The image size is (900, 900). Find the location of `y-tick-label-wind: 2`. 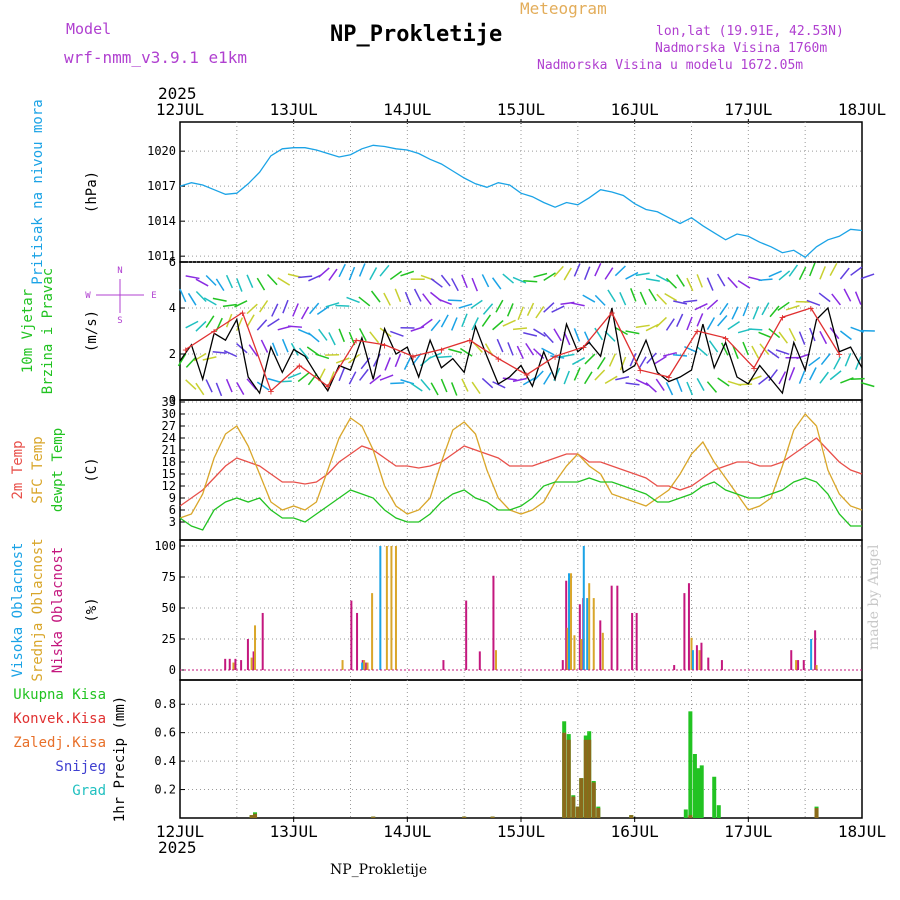

y-tick-label-wind: 2 is located at coordinates (172, 354).